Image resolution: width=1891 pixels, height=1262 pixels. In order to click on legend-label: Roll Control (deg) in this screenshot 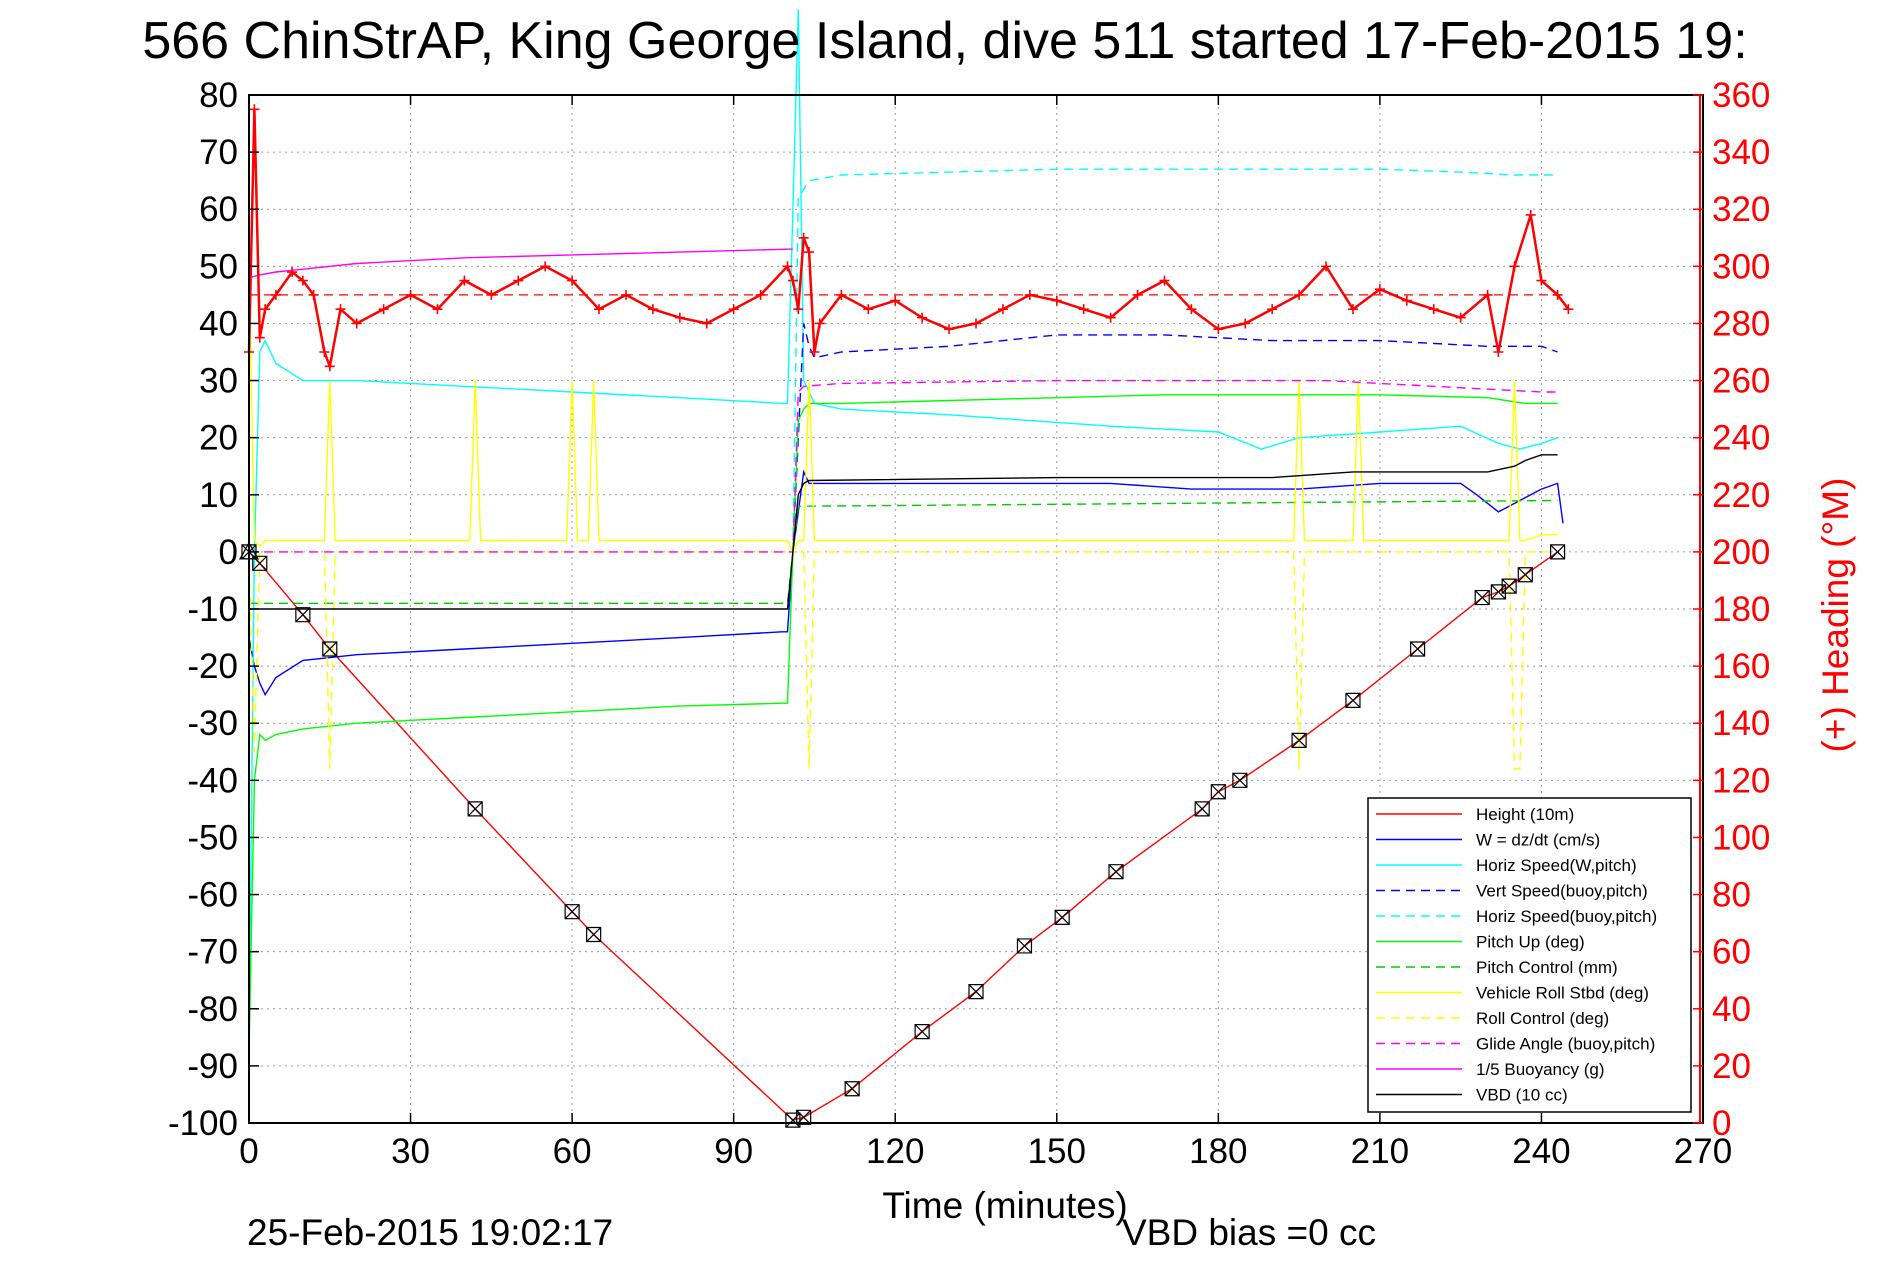, I will do `click(1542, 1018)`.